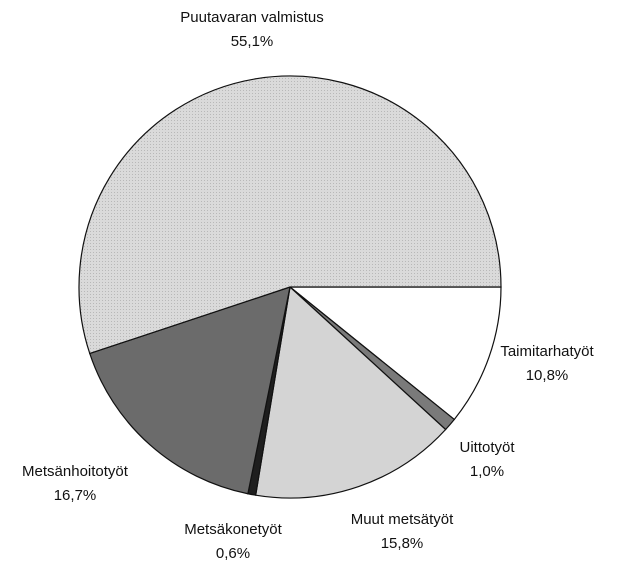 This screenshot has width=625, height=563. I want to click on slice-label: Metsäkonetyöt, so click(233, 529).